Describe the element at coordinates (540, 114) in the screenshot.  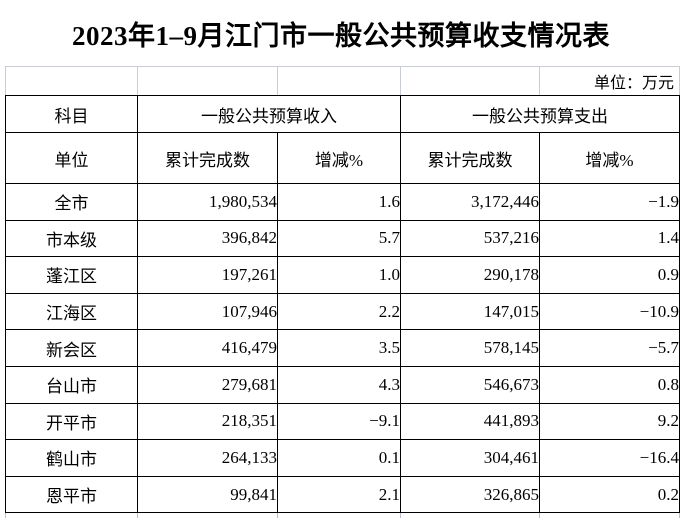
I see `header-expense-group-cell: 一般公共预算支出` at that location.